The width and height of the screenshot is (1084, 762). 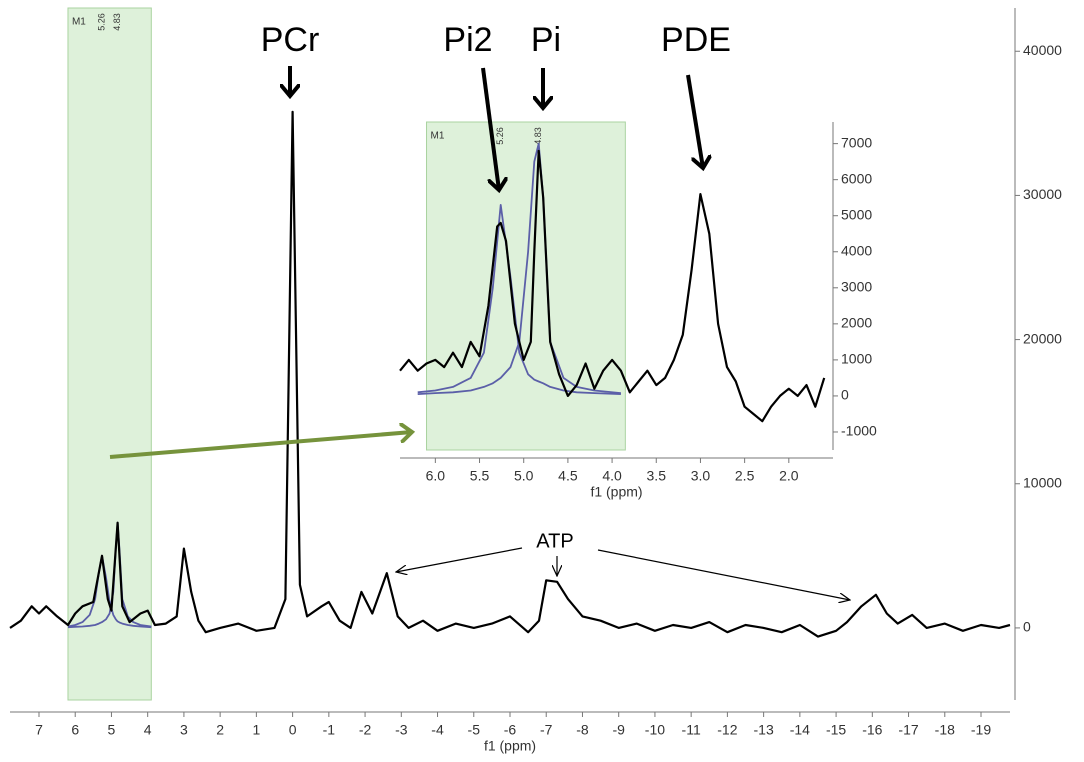 What do you see at coordinates (220, 730) in the screenshot?
I see `x-tick-label: 2` at bounding box center [220, 730].